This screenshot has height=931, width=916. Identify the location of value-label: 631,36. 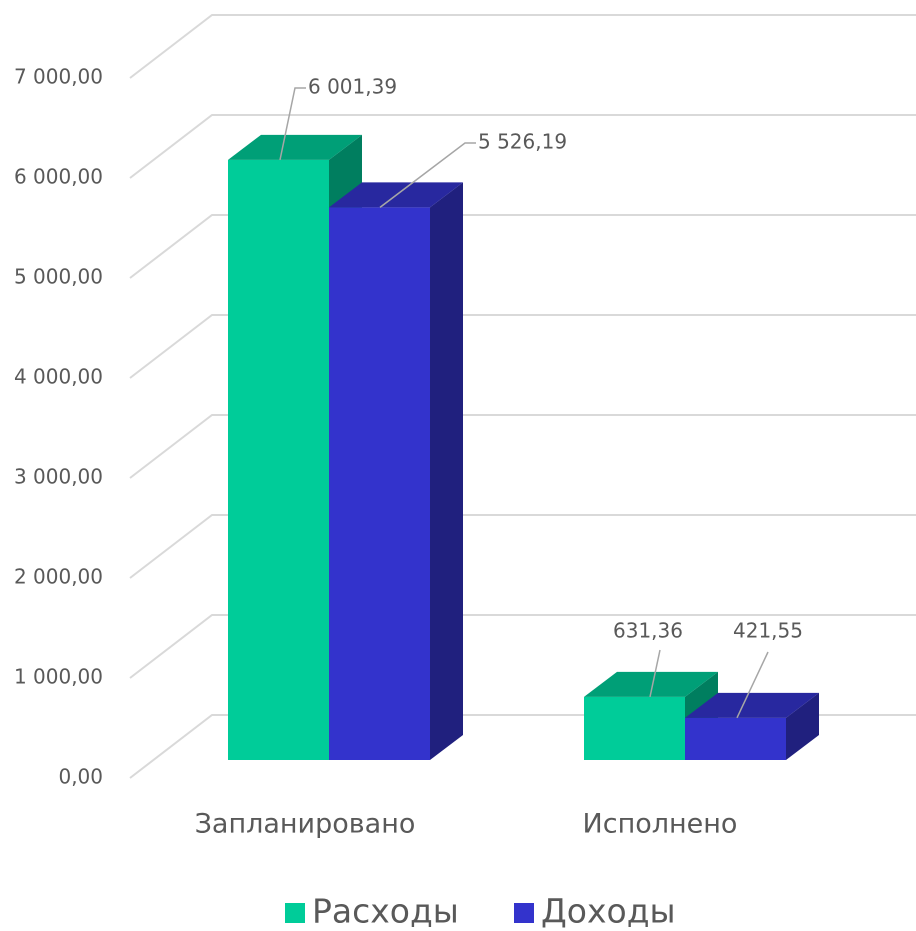
(648, 631).